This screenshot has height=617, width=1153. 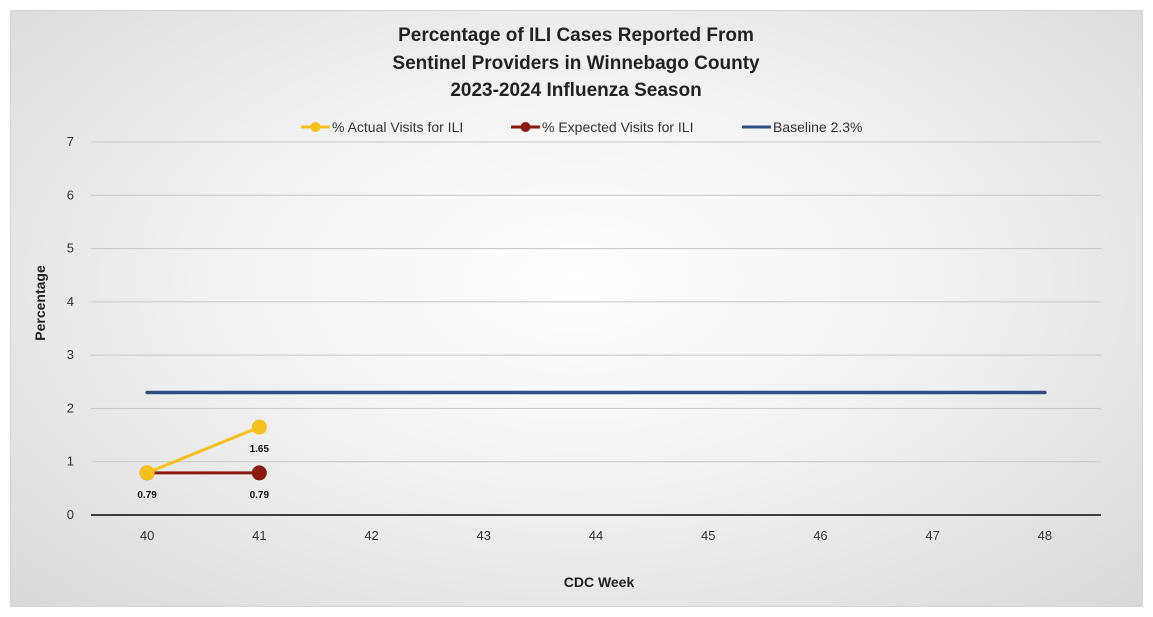 What do you see at coordinates (70, 461) in the screenshot?
I see `y-tick-label-1: 1` at bounding box center [70, 461].